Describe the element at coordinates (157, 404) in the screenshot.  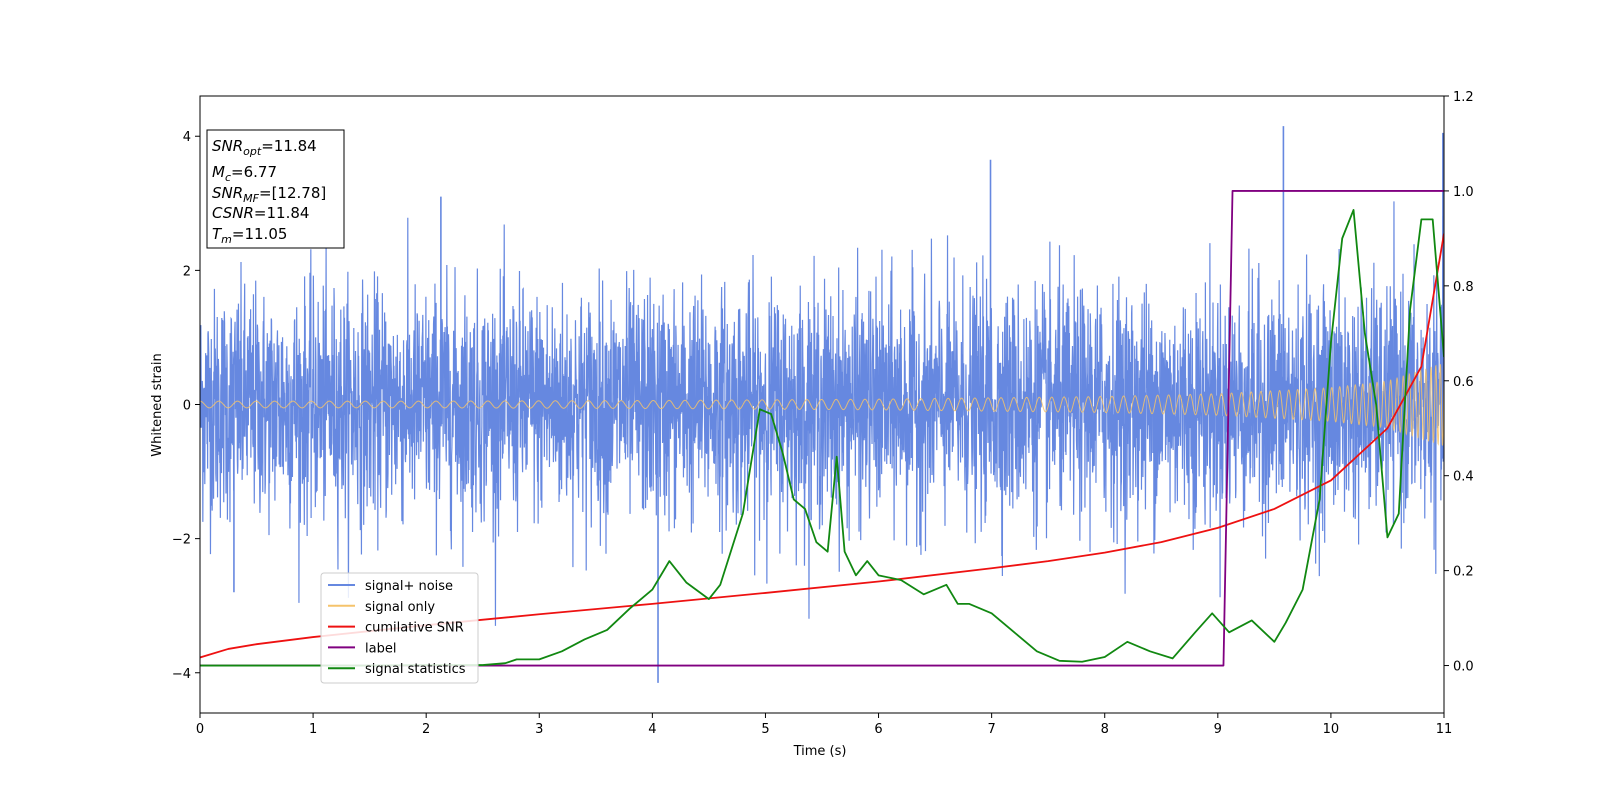
I see `y-axis-label: Whitened strain` at that location.